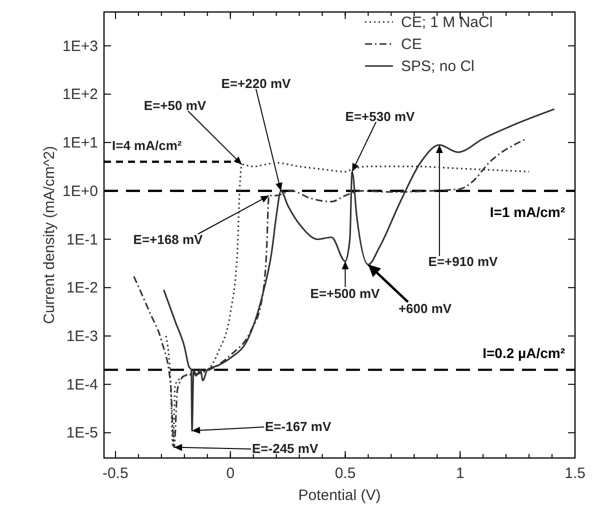  What do you see at coordinates (256, 83) in the screenshot?
I see `annotation: E=+220 mV` at bounding box center [256, 83].